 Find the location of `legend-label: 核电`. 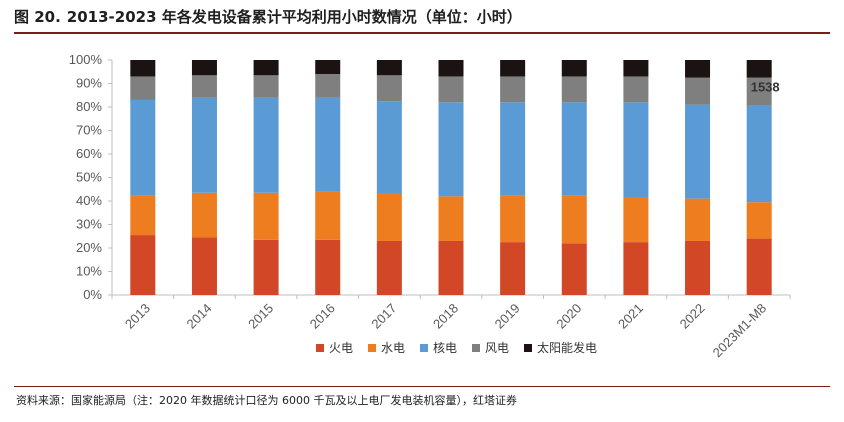

legend-label: 核电 is located at coordinates (445, 348).